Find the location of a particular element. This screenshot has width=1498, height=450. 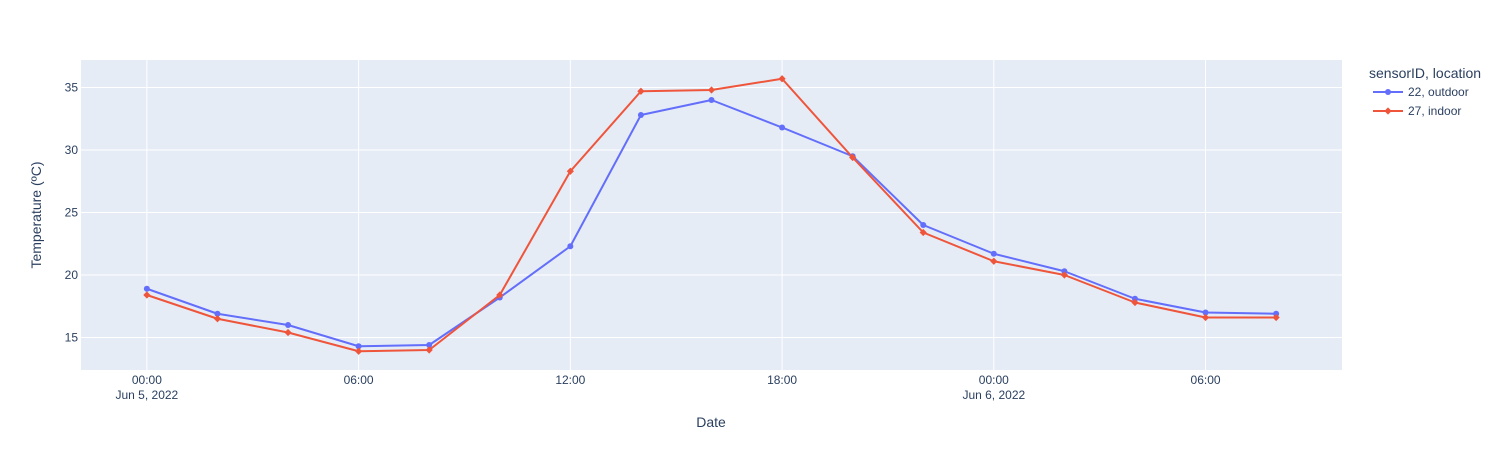

y-axis-ticks: 15 20 25 30 35 is located at coordinates (72, 213).